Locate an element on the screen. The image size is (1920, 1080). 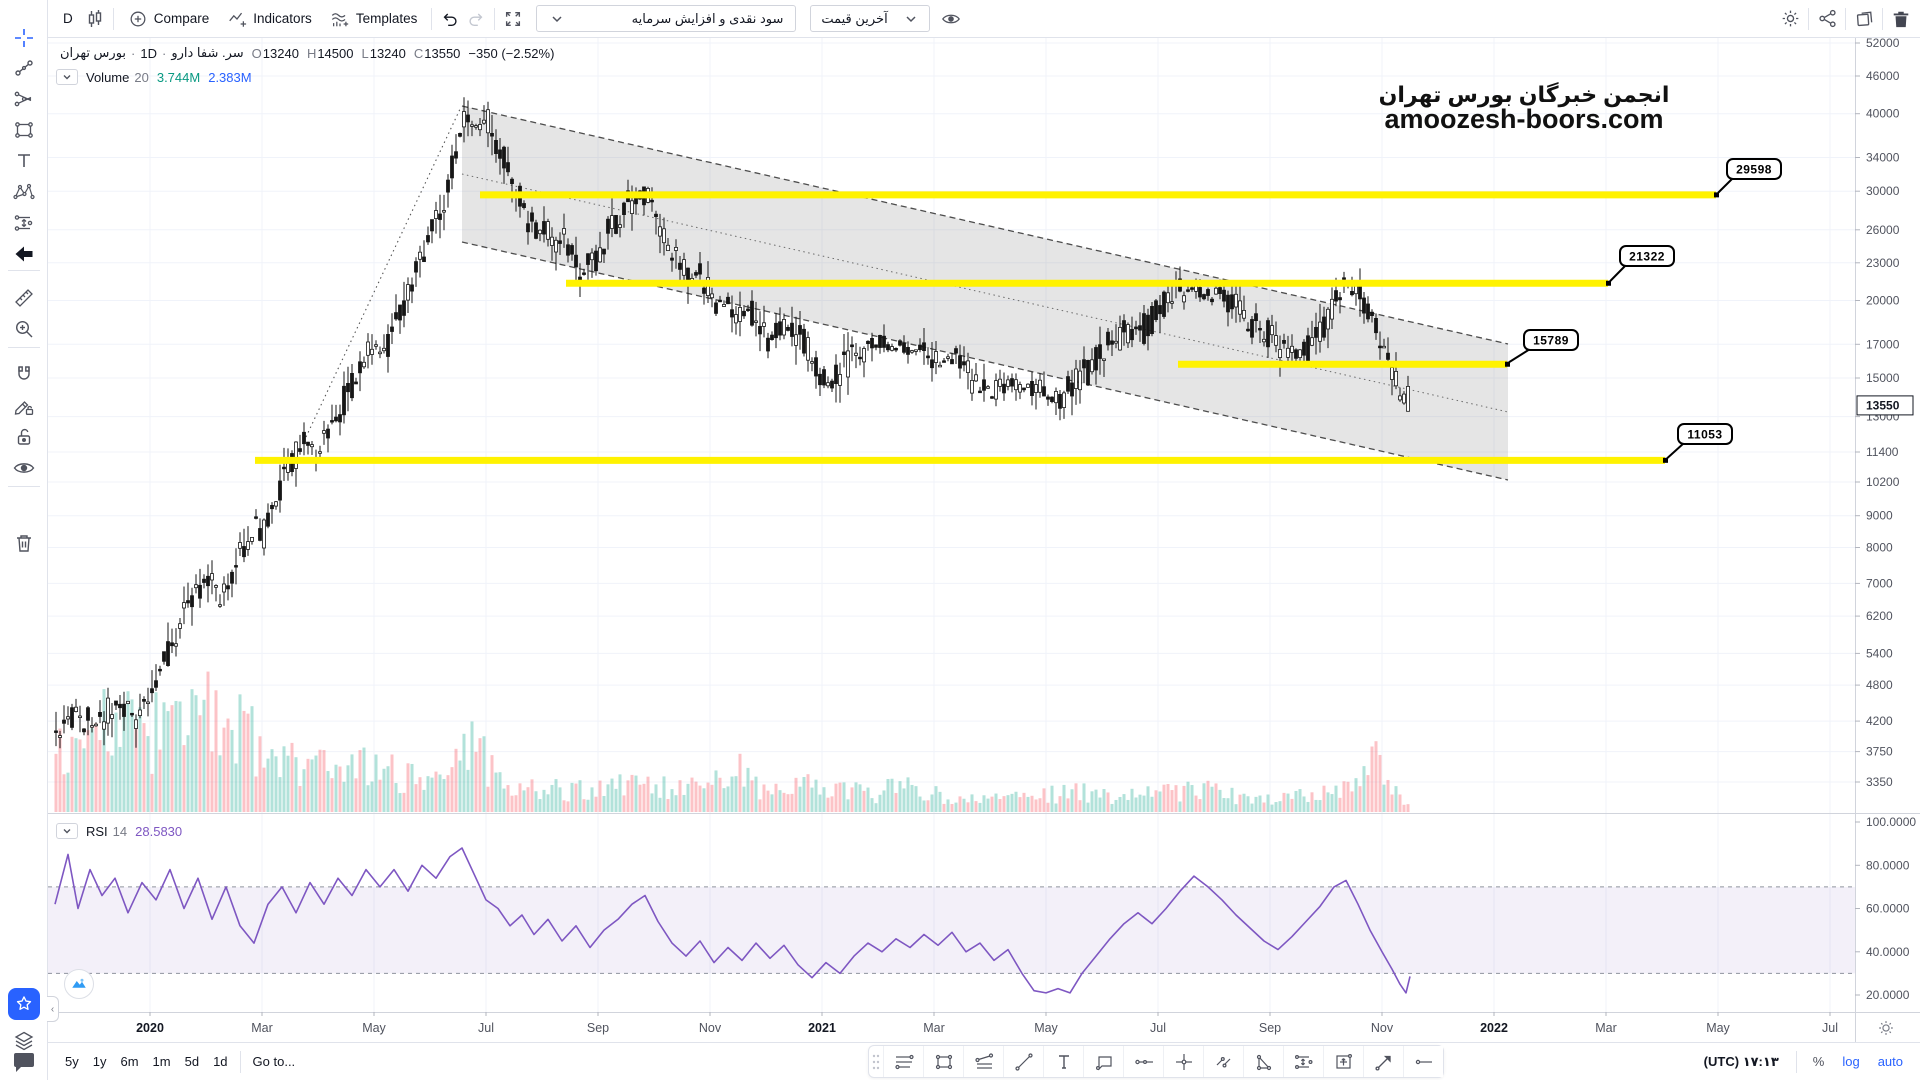
adjustments-dropdown: سود نقدی و افزایش سرمایه is located at coordinates (666, 18).